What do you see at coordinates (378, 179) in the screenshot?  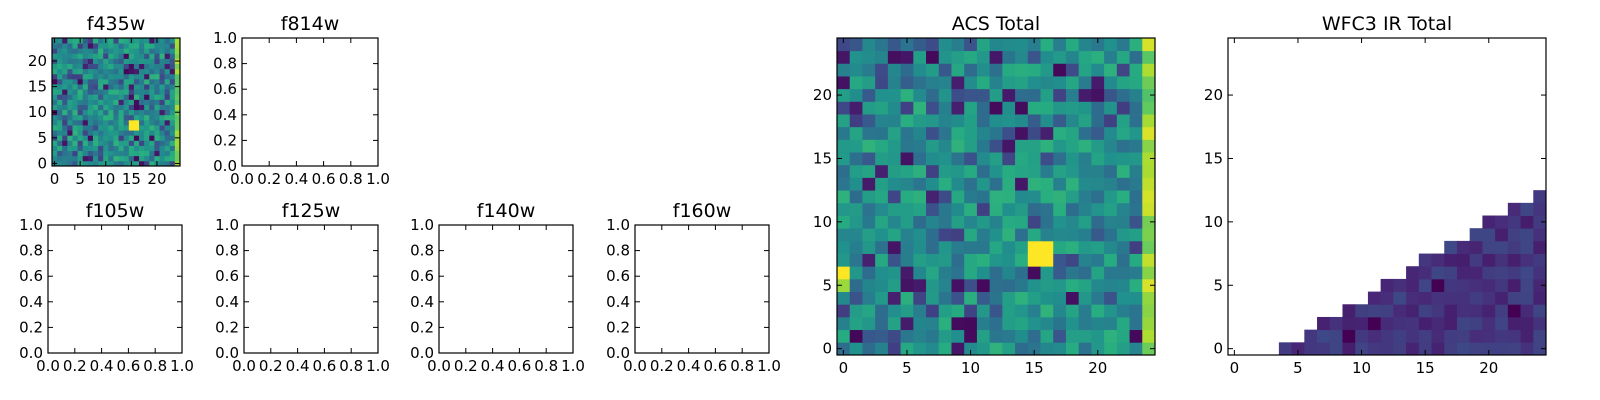 I see `x-tick-label: 1.0` at bounding box center [378, 179].